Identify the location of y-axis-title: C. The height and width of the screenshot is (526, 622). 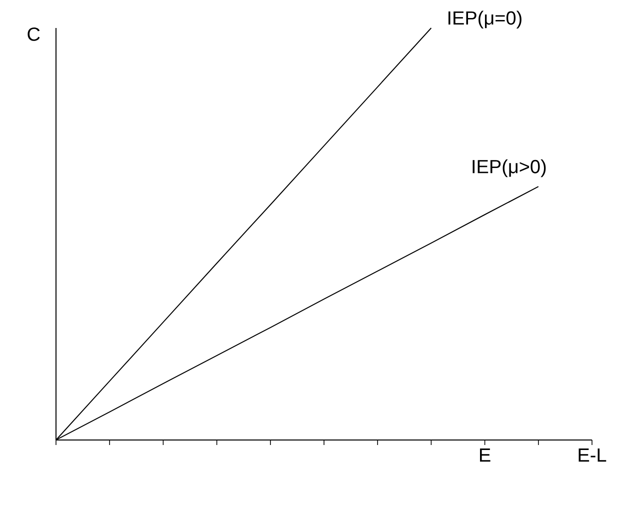
(34, 34).